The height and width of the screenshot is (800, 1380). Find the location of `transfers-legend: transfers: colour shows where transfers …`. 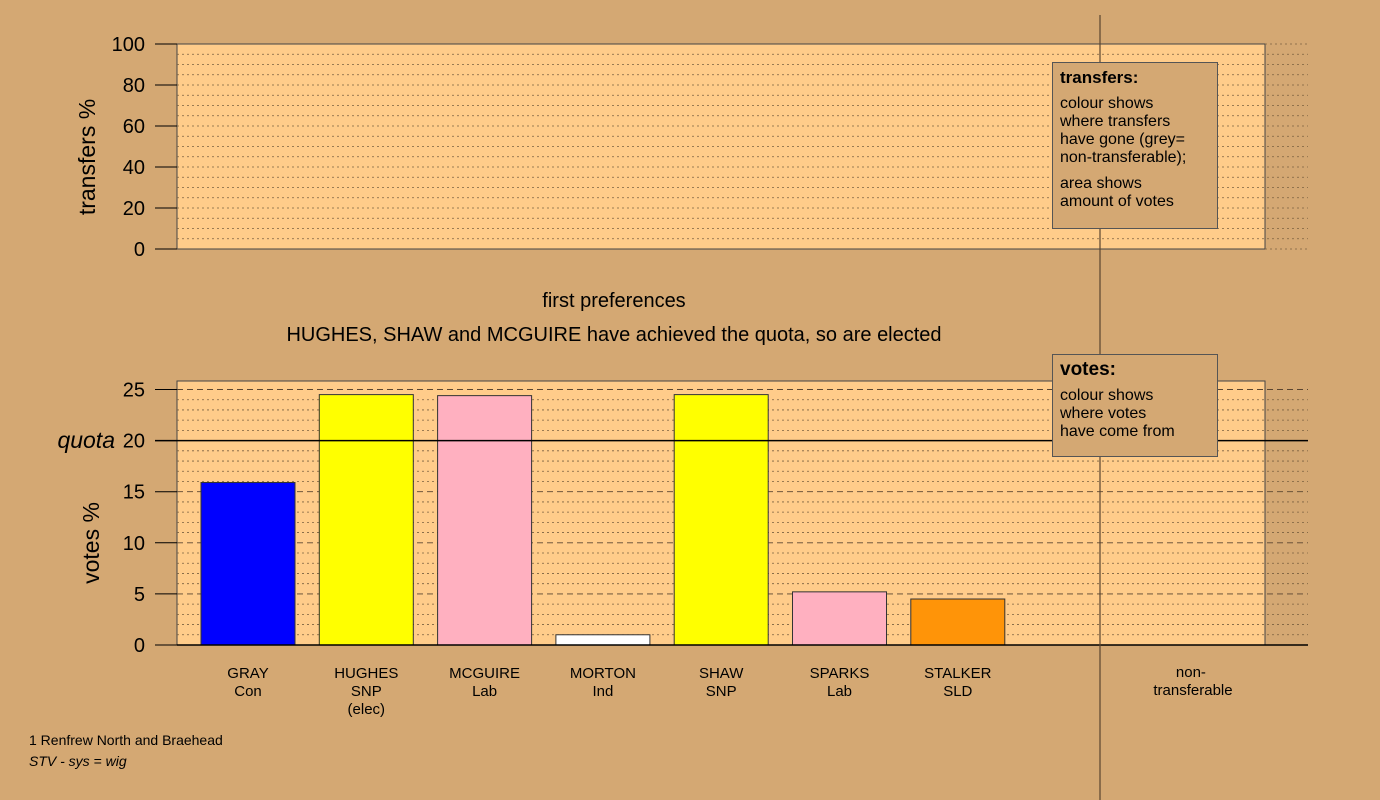

transfers-legend: transfers: colour shows where transfers … is located at coordinates (1135, 145).